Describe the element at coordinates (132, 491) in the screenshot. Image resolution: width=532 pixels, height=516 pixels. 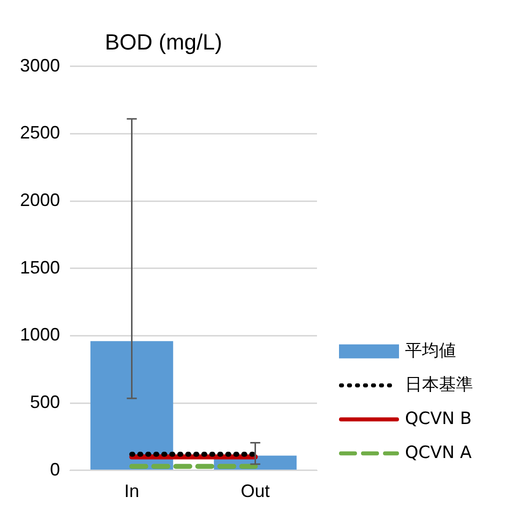
I see `x-tick-label: In` at that location.